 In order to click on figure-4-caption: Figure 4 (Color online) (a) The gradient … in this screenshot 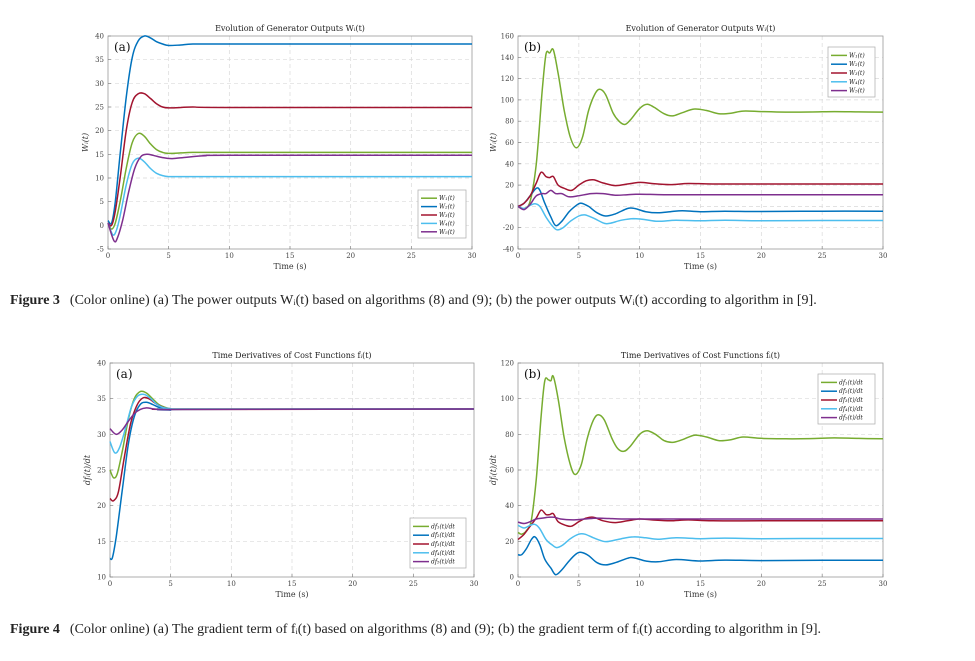, I will do `click(487, 629)`.